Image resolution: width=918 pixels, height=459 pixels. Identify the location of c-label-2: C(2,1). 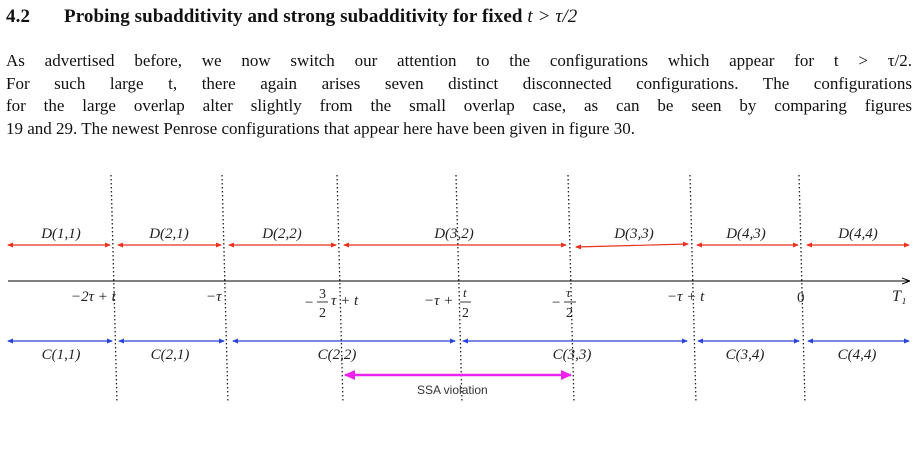
(170, 355).